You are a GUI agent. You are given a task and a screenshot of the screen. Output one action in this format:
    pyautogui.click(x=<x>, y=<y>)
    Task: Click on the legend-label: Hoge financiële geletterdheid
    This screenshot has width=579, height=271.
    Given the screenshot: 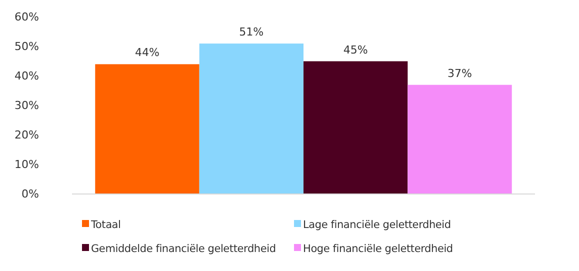 What is the action you would take?
    pyautogui.click(x=378, y=249)
    